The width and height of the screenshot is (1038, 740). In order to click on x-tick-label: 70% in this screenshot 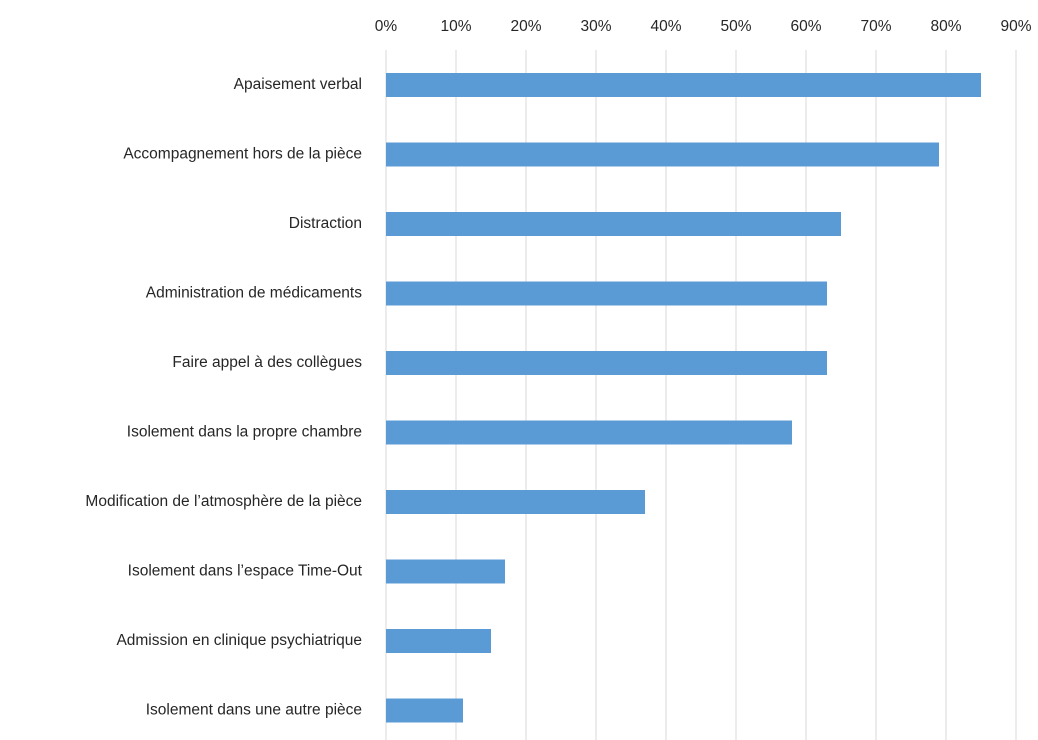, I will do `click(875, 26)`.